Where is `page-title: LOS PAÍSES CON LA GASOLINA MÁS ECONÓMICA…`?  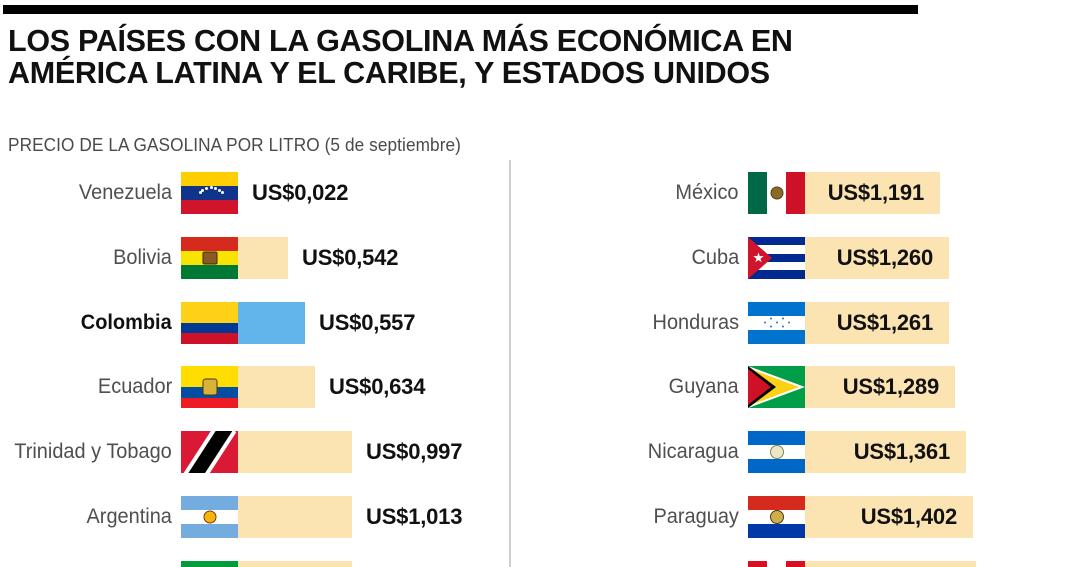 page-title: LOS PAÍSES CON LA GASOLINA MÁS ECONÓMICA… is located at coordinates (478, 57).